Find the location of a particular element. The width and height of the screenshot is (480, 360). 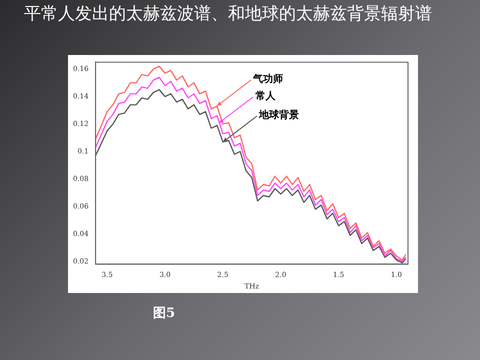

chart-title: 平常人发出的太赫兹波谱、和地球的太赫兹背景辐射谱 is located at coordinates (228, 14).